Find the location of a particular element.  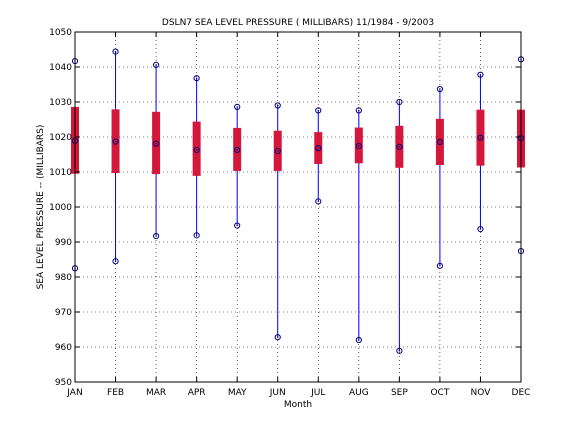

min-marker-oct is located at coordinates (440, 265).